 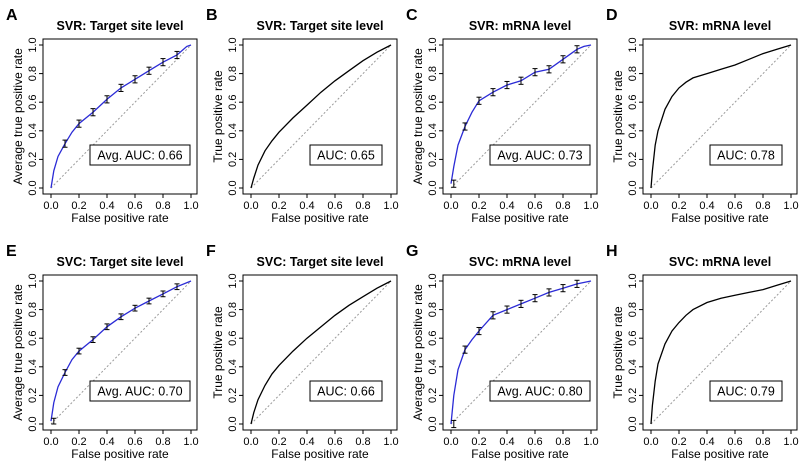 What do you see at coordinates (346, 392) in the screenshot?
I see `auc-label: AUC: 0.66` at bounding box center [346, 392].